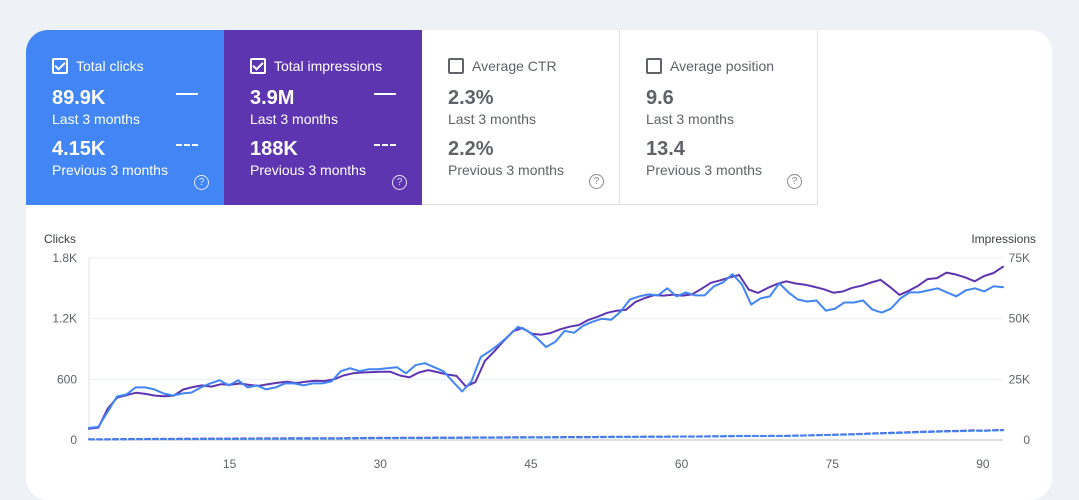  Describe the element at coordinates (64, 319) in the screenshot. I see `y-left-tick-label: 1.2K` at that location.